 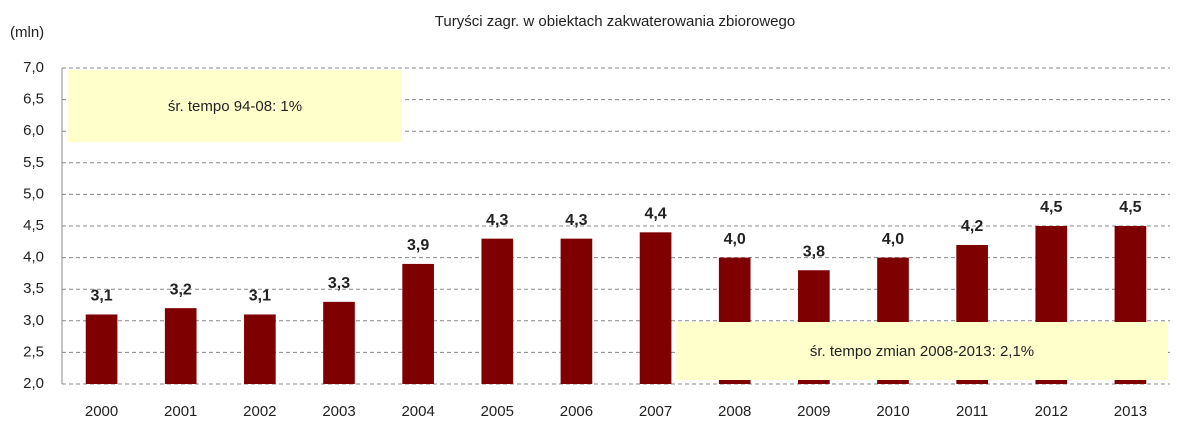 I want to click on annotation: śr. tempo zmian 2008-2013: 2,1%, so click(x=922, y=351).